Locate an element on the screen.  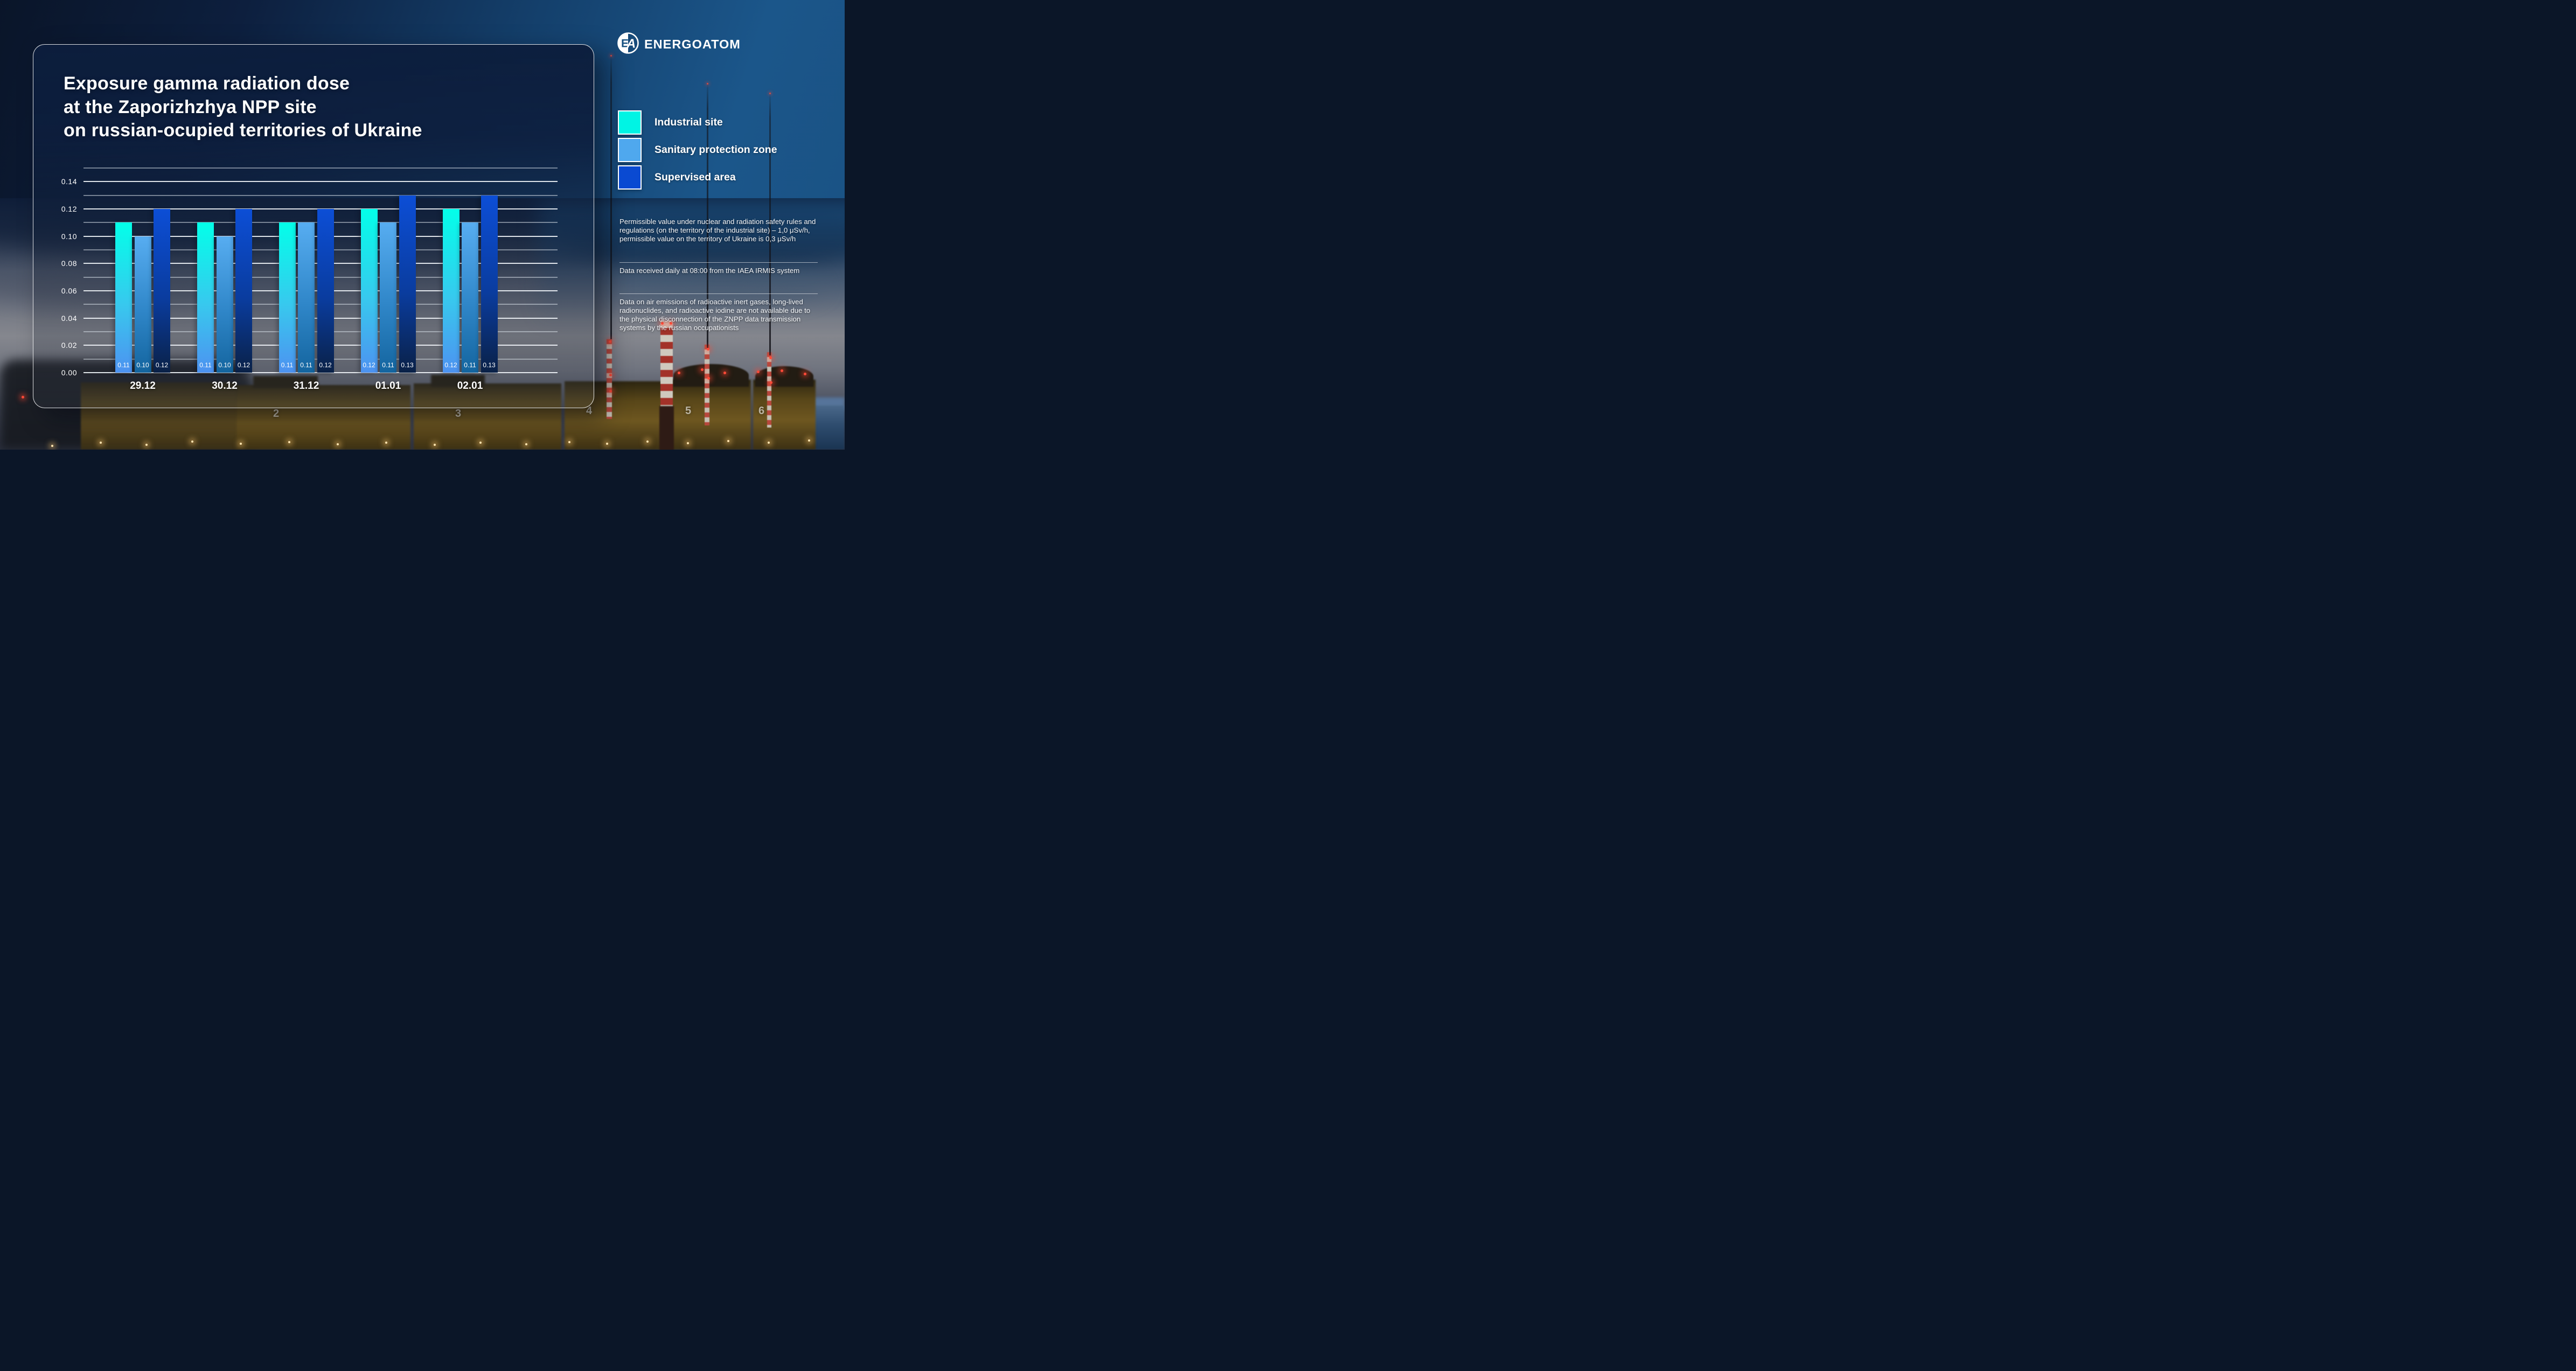
legend-label: Supervised area is located at coordinates (696, 177).